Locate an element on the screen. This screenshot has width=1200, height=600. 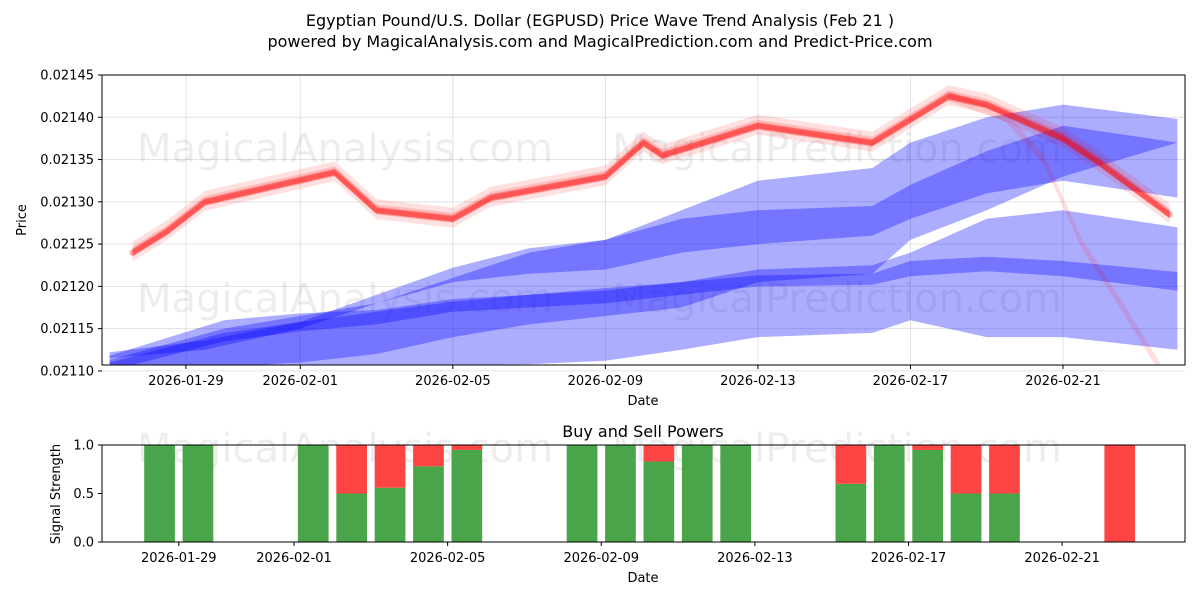
signal-x-tick-label-0: 2026-01-29 is located at coordinates (179, 558).